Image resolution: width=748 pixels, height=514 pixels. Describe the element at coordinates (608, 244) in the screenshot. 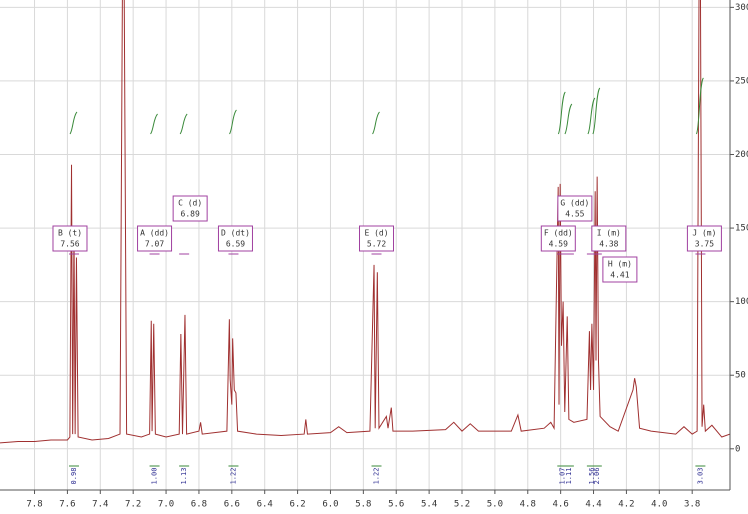

I see `multiplet-shift: 4.38` at that location.